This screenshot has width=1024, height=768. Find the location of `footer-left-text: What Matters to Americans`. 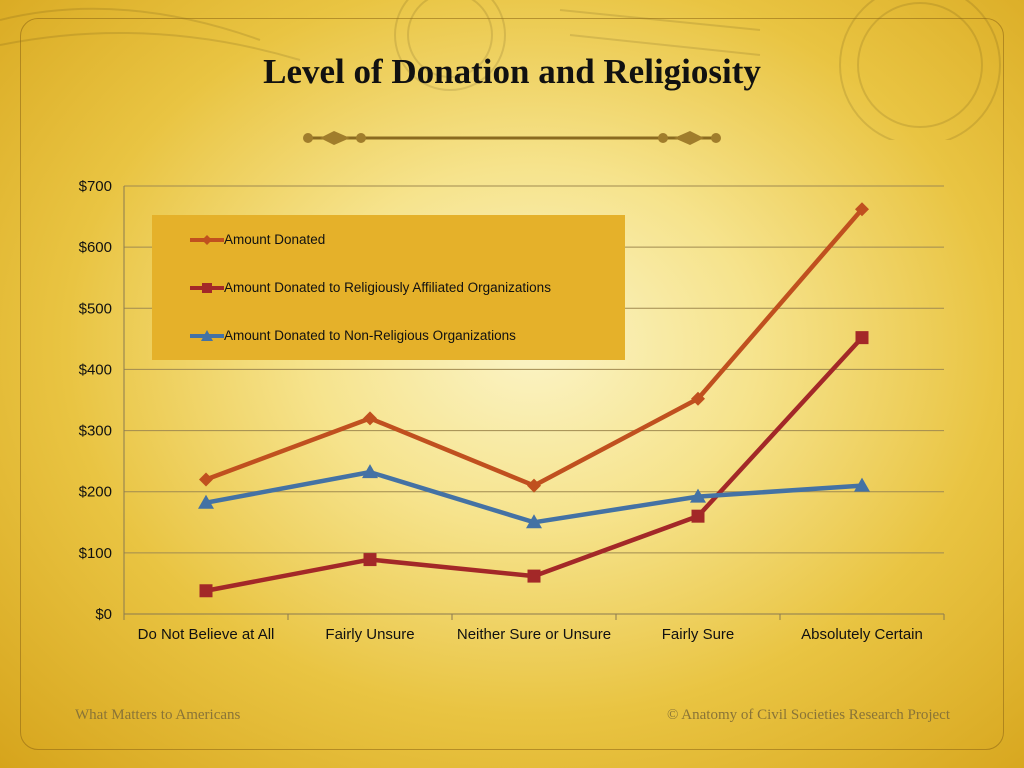

footer-left-text: What Matters to Americans is located at coordinates (158, 715).